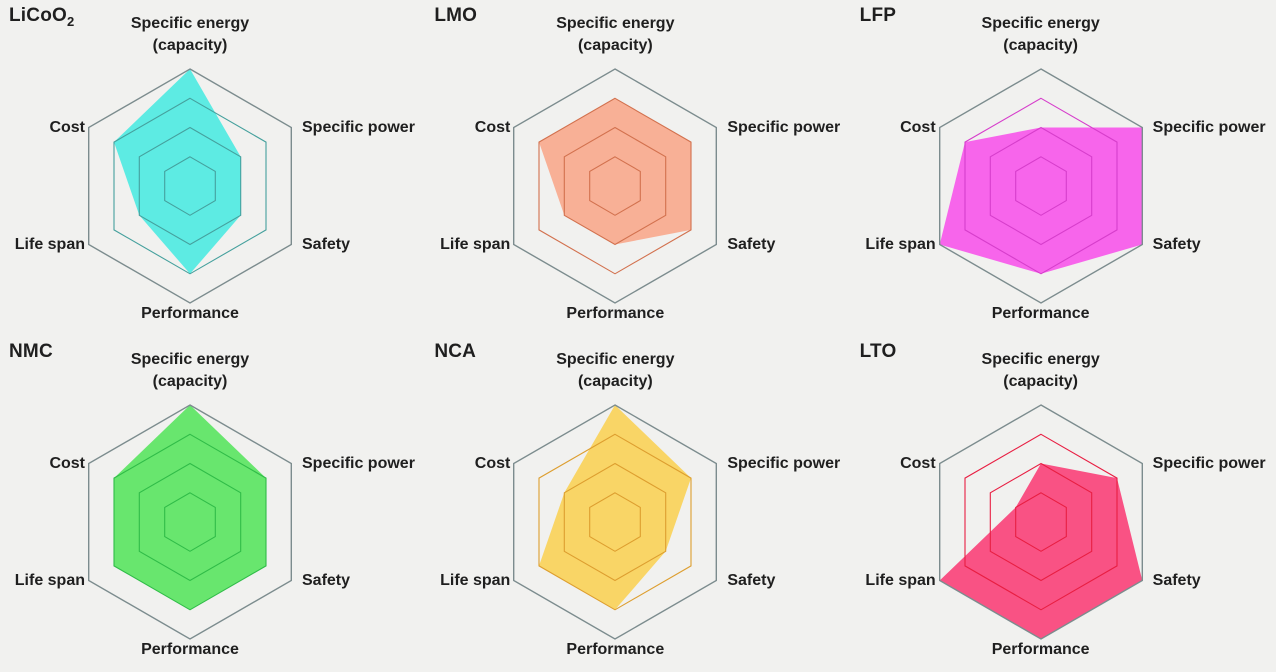  I want to click on radar-chart-licoo2, so click(189, 186).